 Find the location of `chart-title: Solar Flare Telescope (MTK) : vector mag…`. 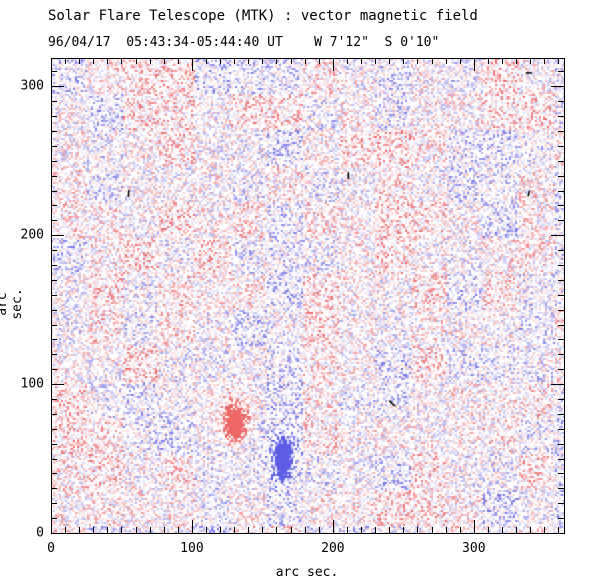

chart-title: Solar Flare Telescope (MTK) : vector mag… is located at coordinates (263, 16).